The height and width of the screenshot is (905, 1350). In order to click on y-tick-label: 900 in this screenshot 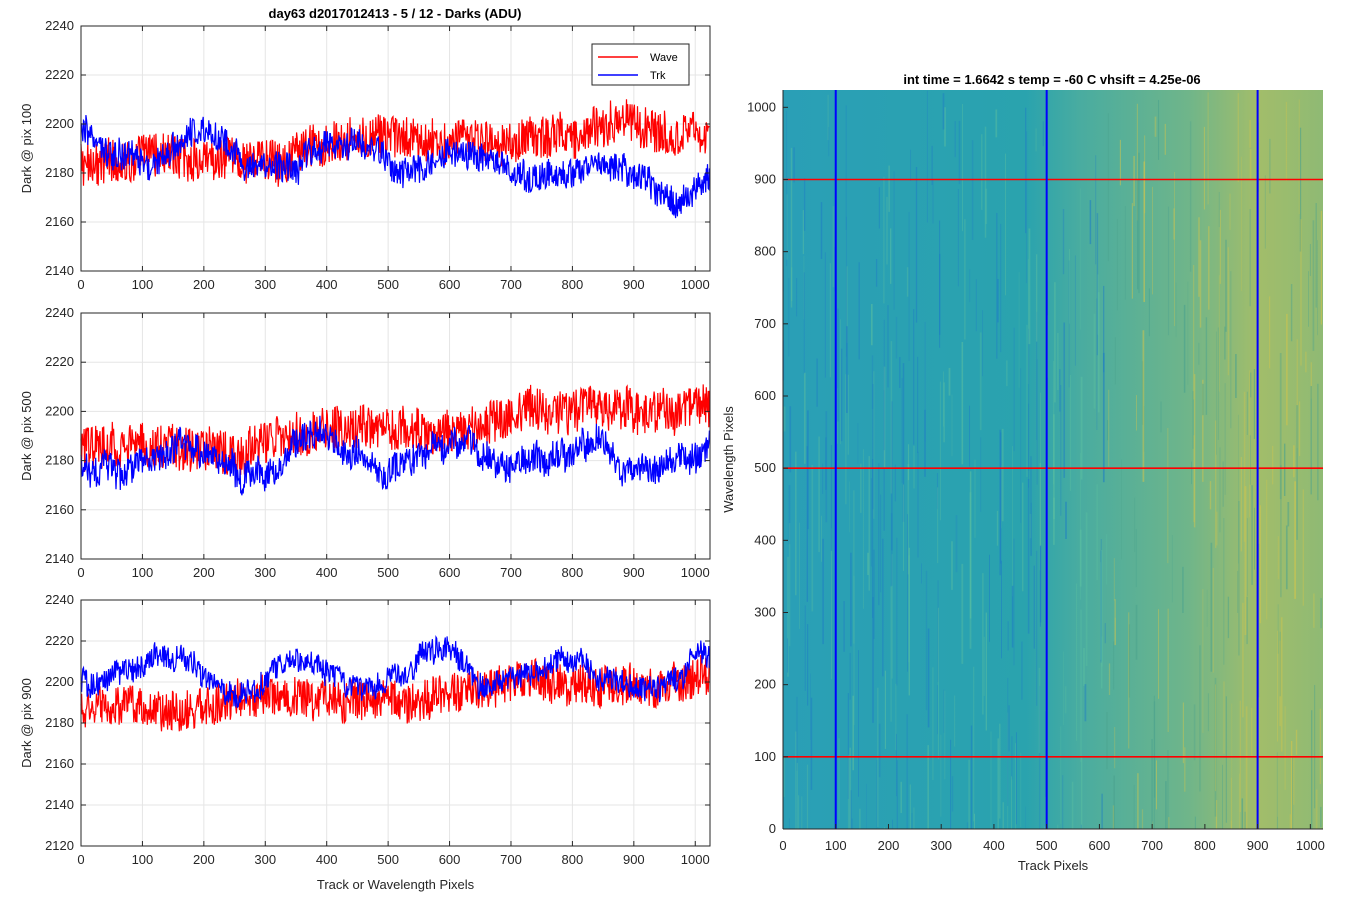, I will do `click(765, 178)`.